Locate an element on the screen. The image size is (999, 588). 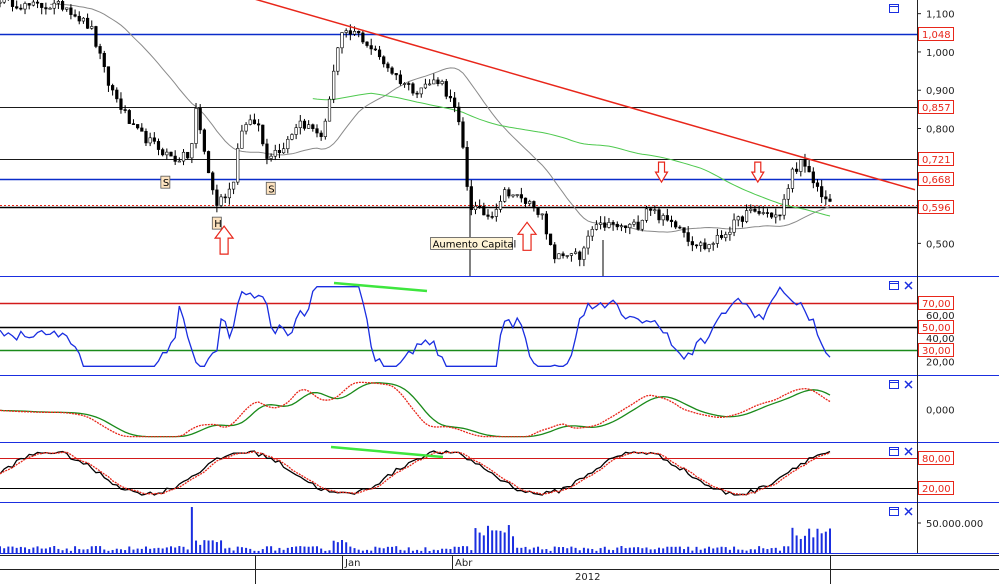
annotation-label: H is located at coordinates (218, 224).